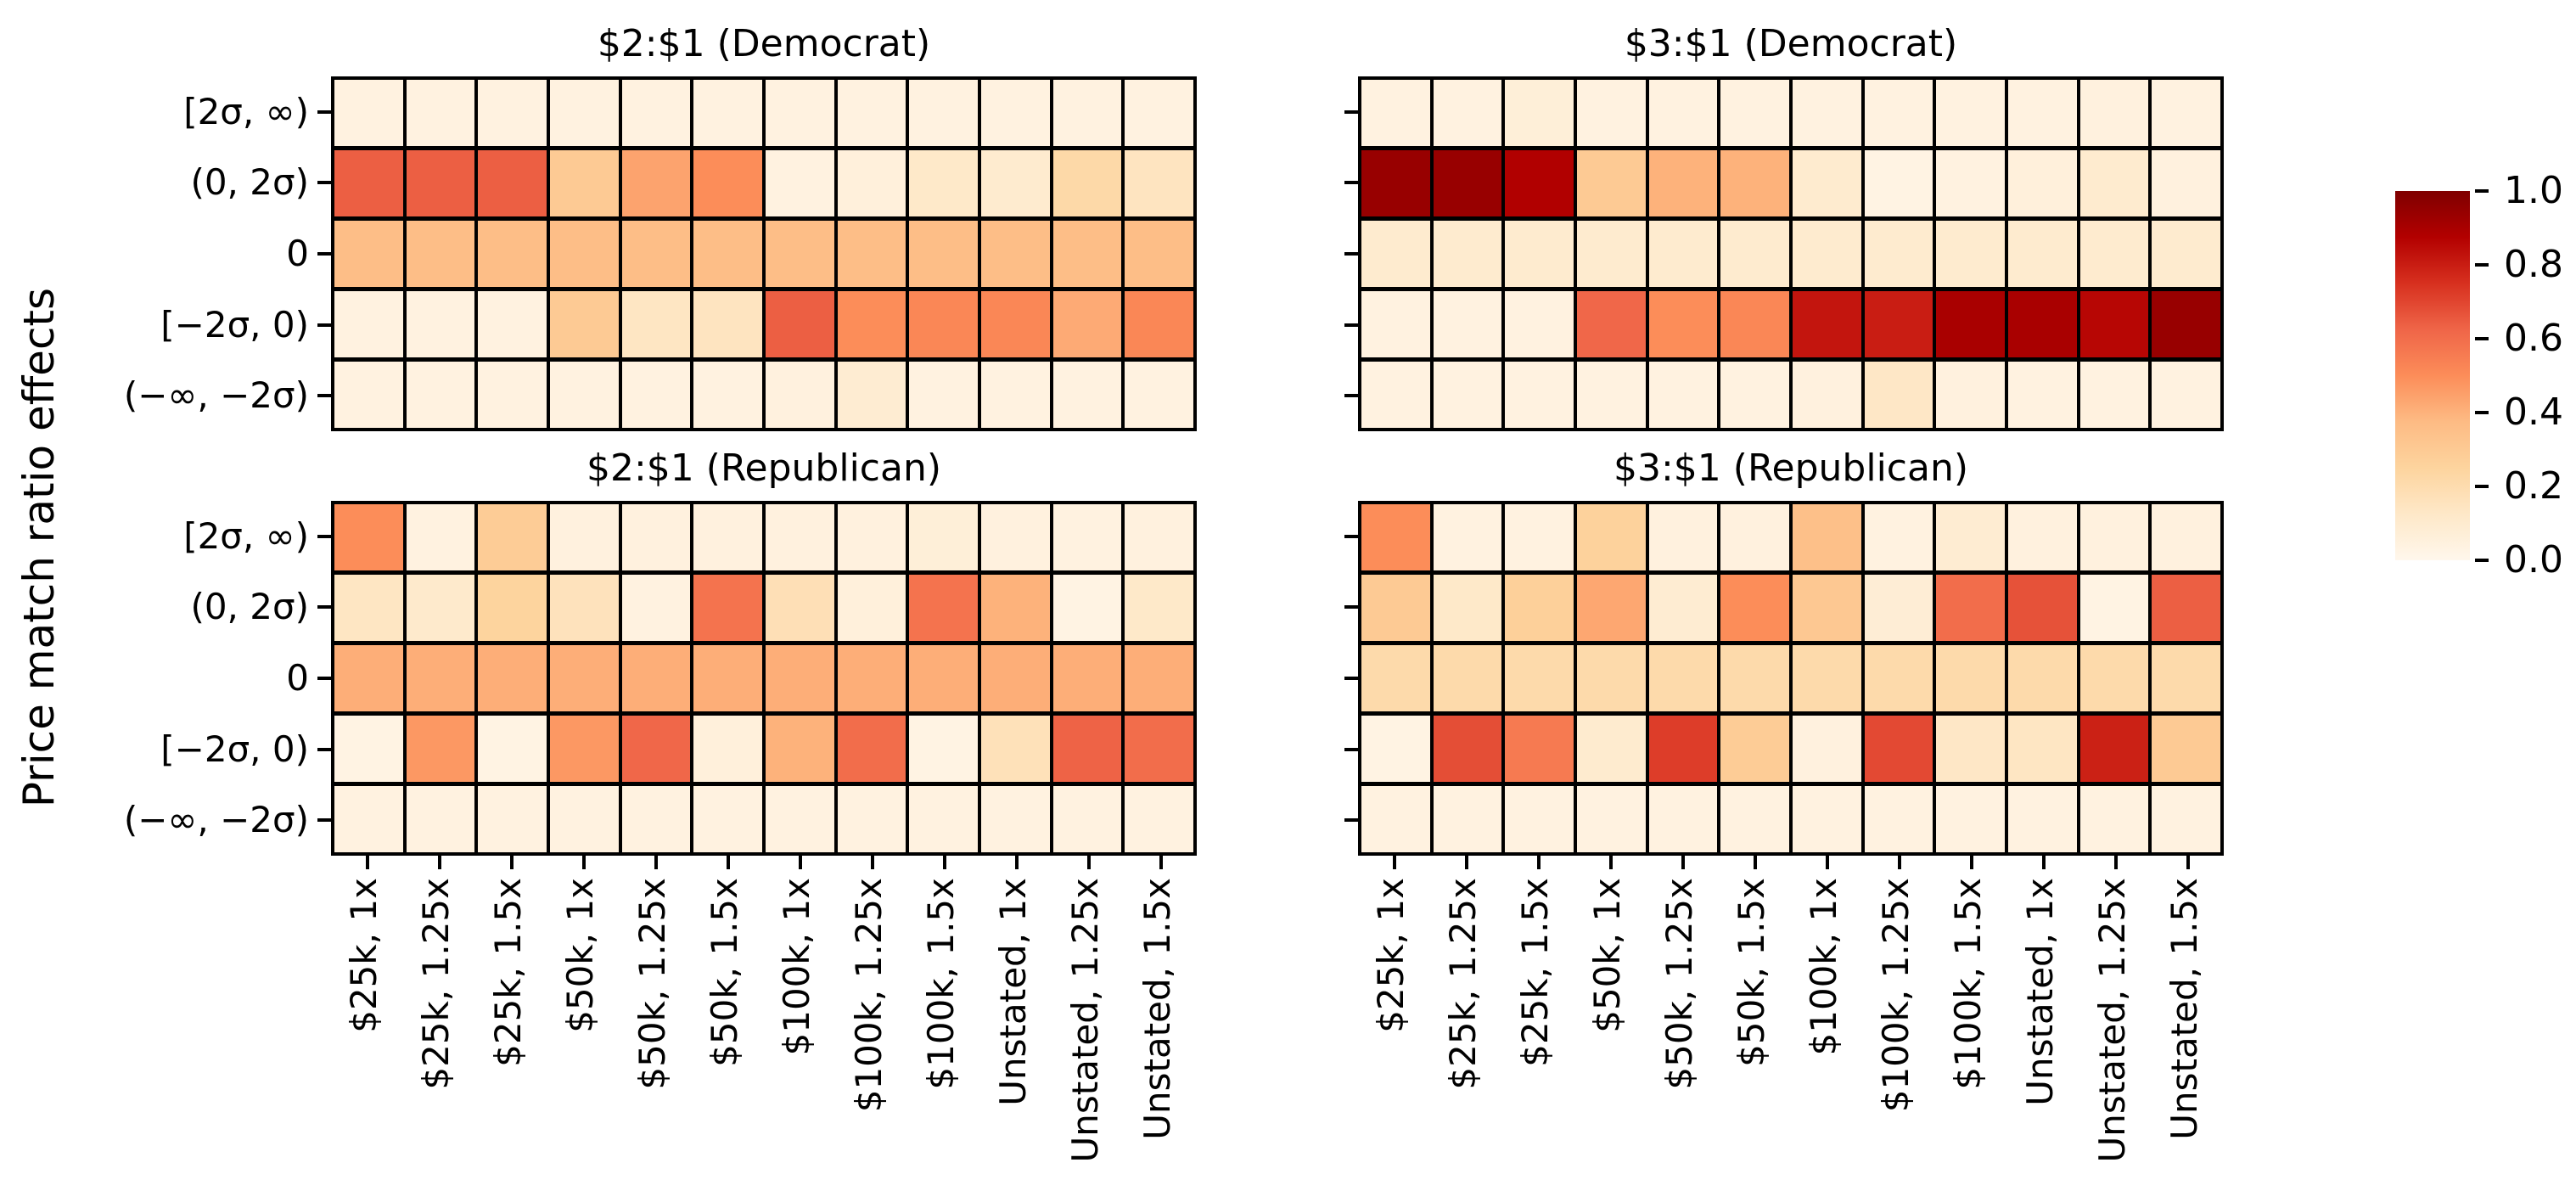 Image resolution: width=2576 pixels, height=1191 pixels. I want to click on x-tick-label: $25k, 1.5x, so click(507, 972).